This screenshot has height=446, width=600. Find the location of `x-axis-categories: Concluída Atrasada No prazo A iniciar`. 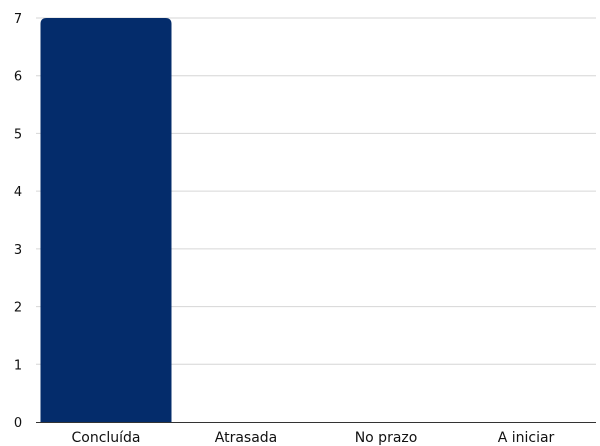

x-axis-categories: Concluída Atrasada No prazo A iniciar is located at coordinates (312, 438).